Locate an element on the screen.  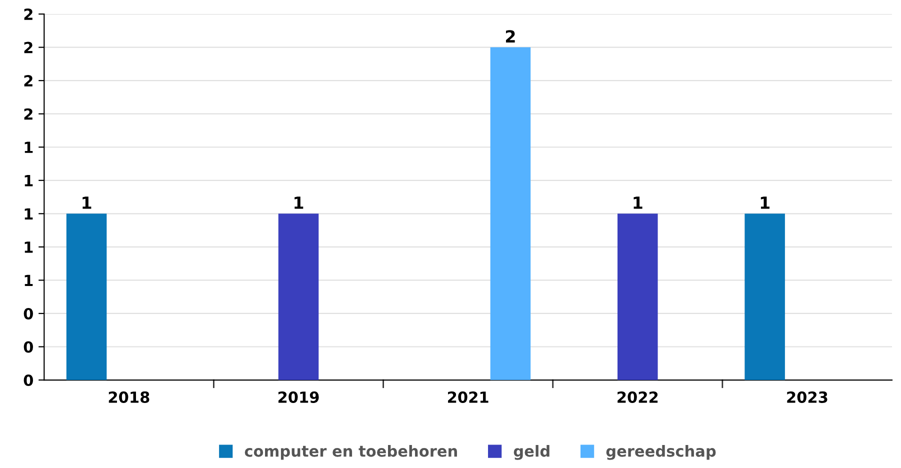
x-tick-label: 2023 is located at coordinates (807, 397).